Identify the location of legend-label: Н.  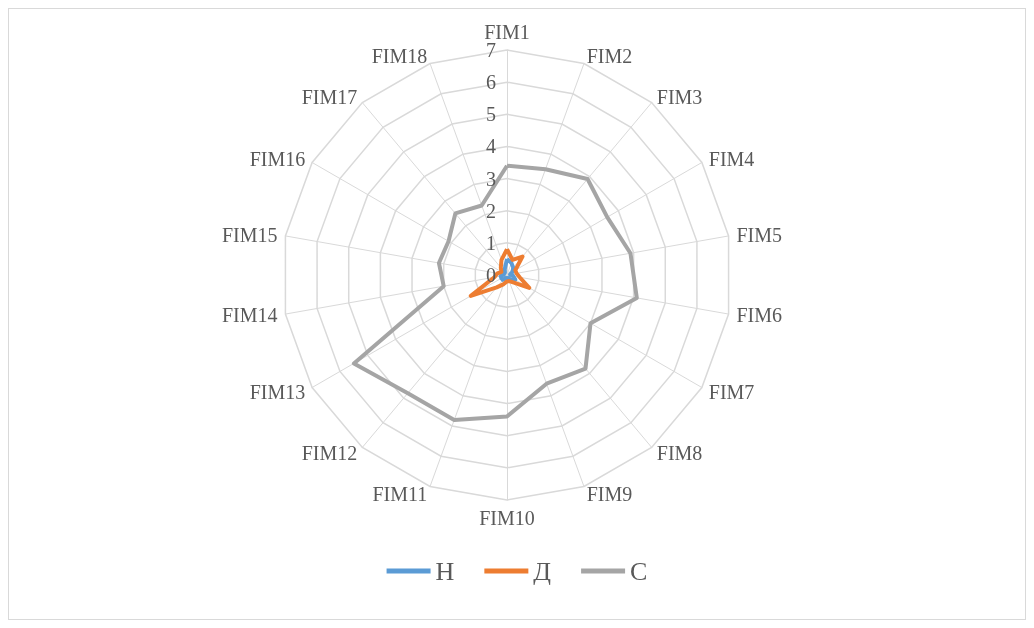
(445, 571).